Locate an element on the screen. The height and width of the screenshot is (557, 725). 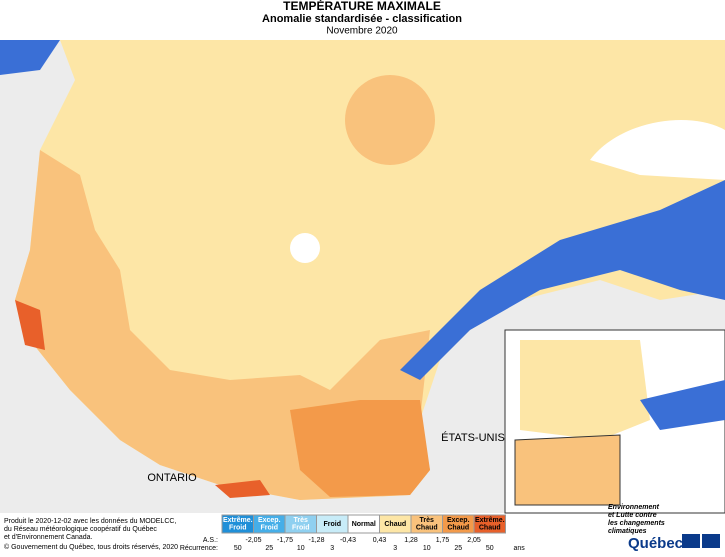
credit-line: et d'Environnement Canada. is located at coordinates (48, 537).